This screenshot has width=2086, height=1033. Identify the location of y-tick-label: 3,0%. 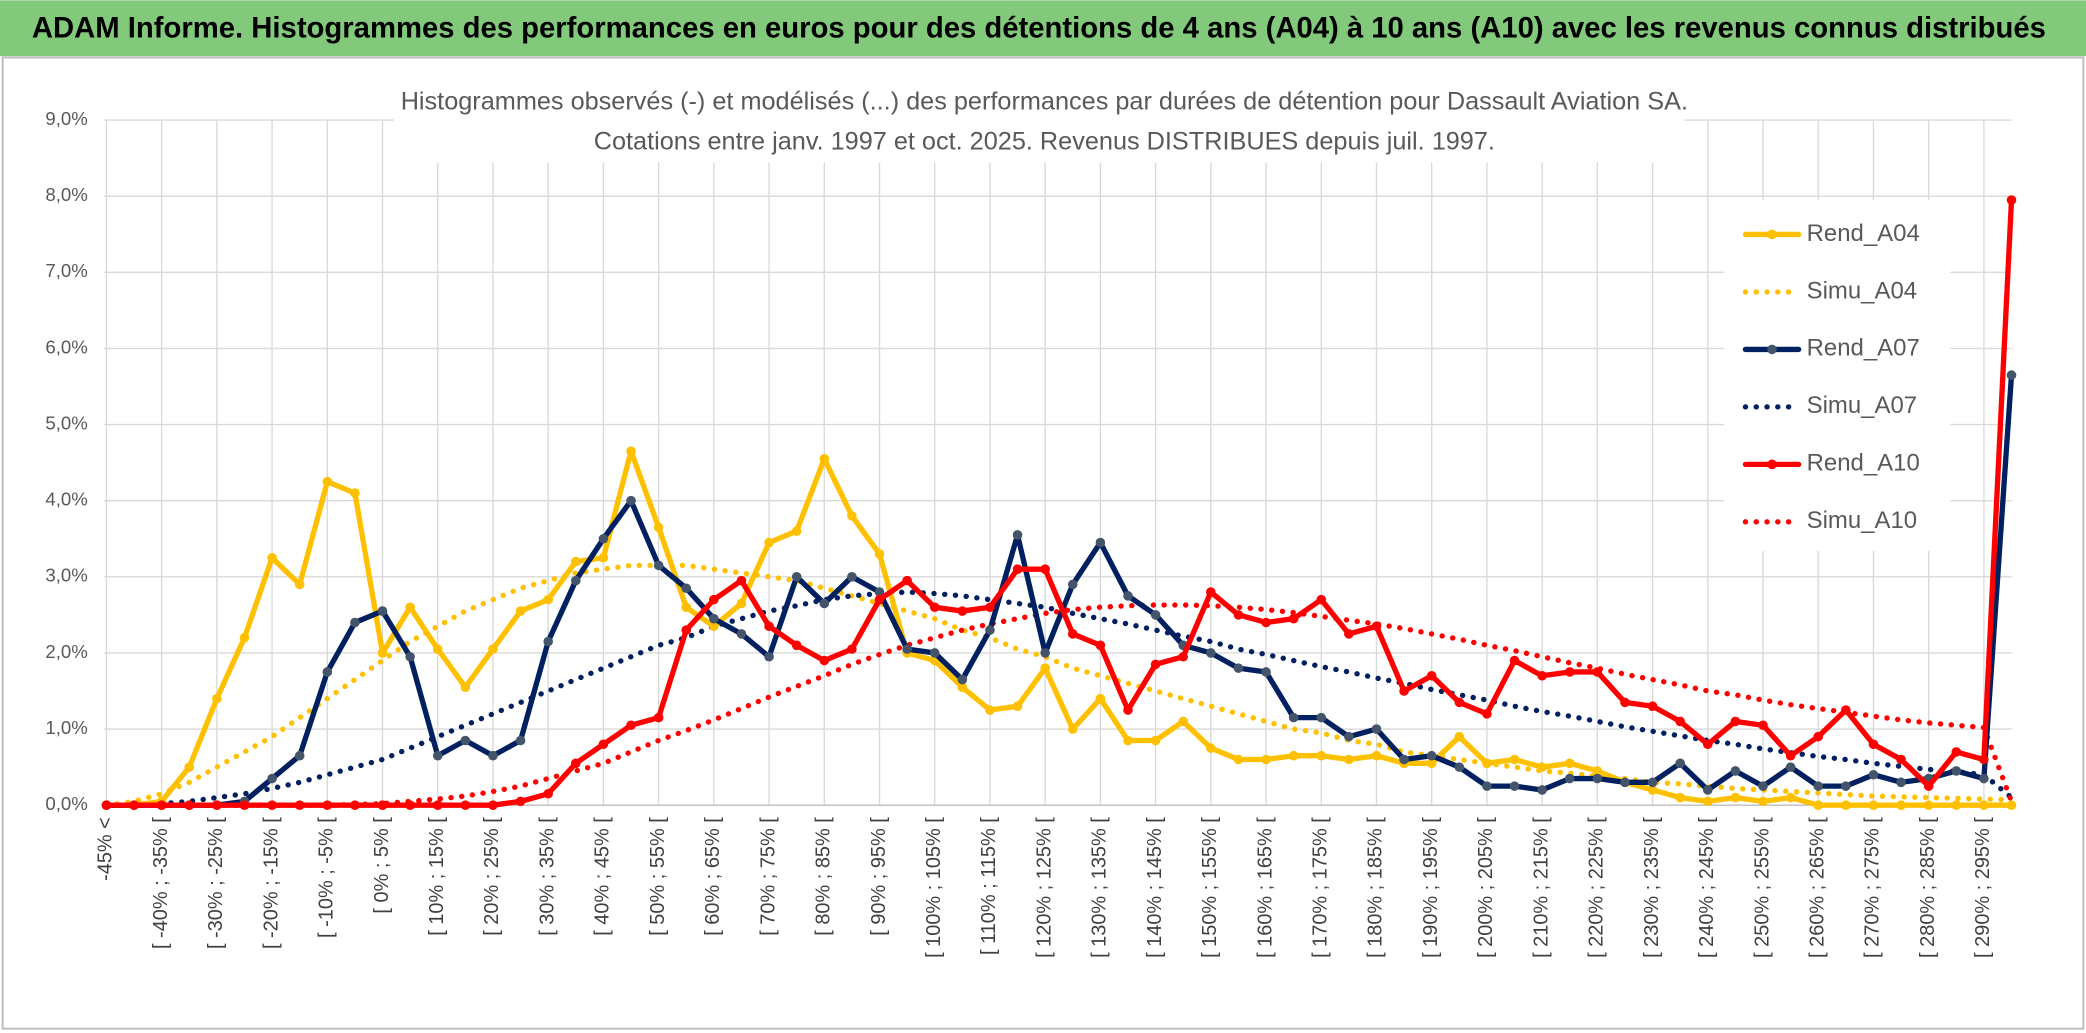
(66, 575).